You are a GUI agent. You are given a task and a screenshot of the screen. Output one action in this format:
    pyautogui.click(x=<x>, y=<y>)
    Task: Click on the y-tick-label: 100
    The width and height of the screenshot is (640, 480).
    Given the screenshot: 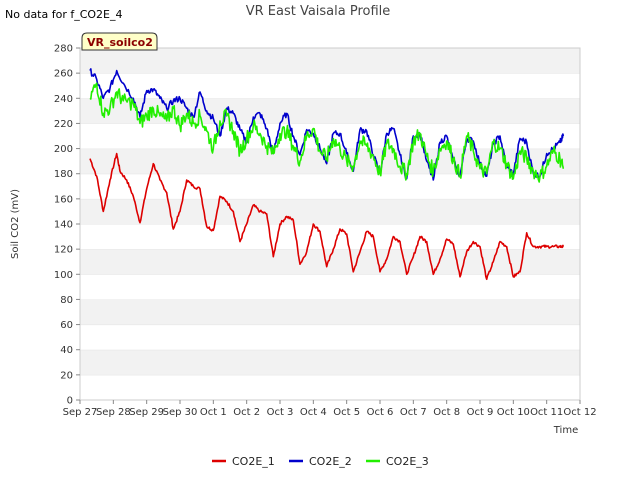 What is the action you would take?
    pyautogui.click(x=63, y=275)
    